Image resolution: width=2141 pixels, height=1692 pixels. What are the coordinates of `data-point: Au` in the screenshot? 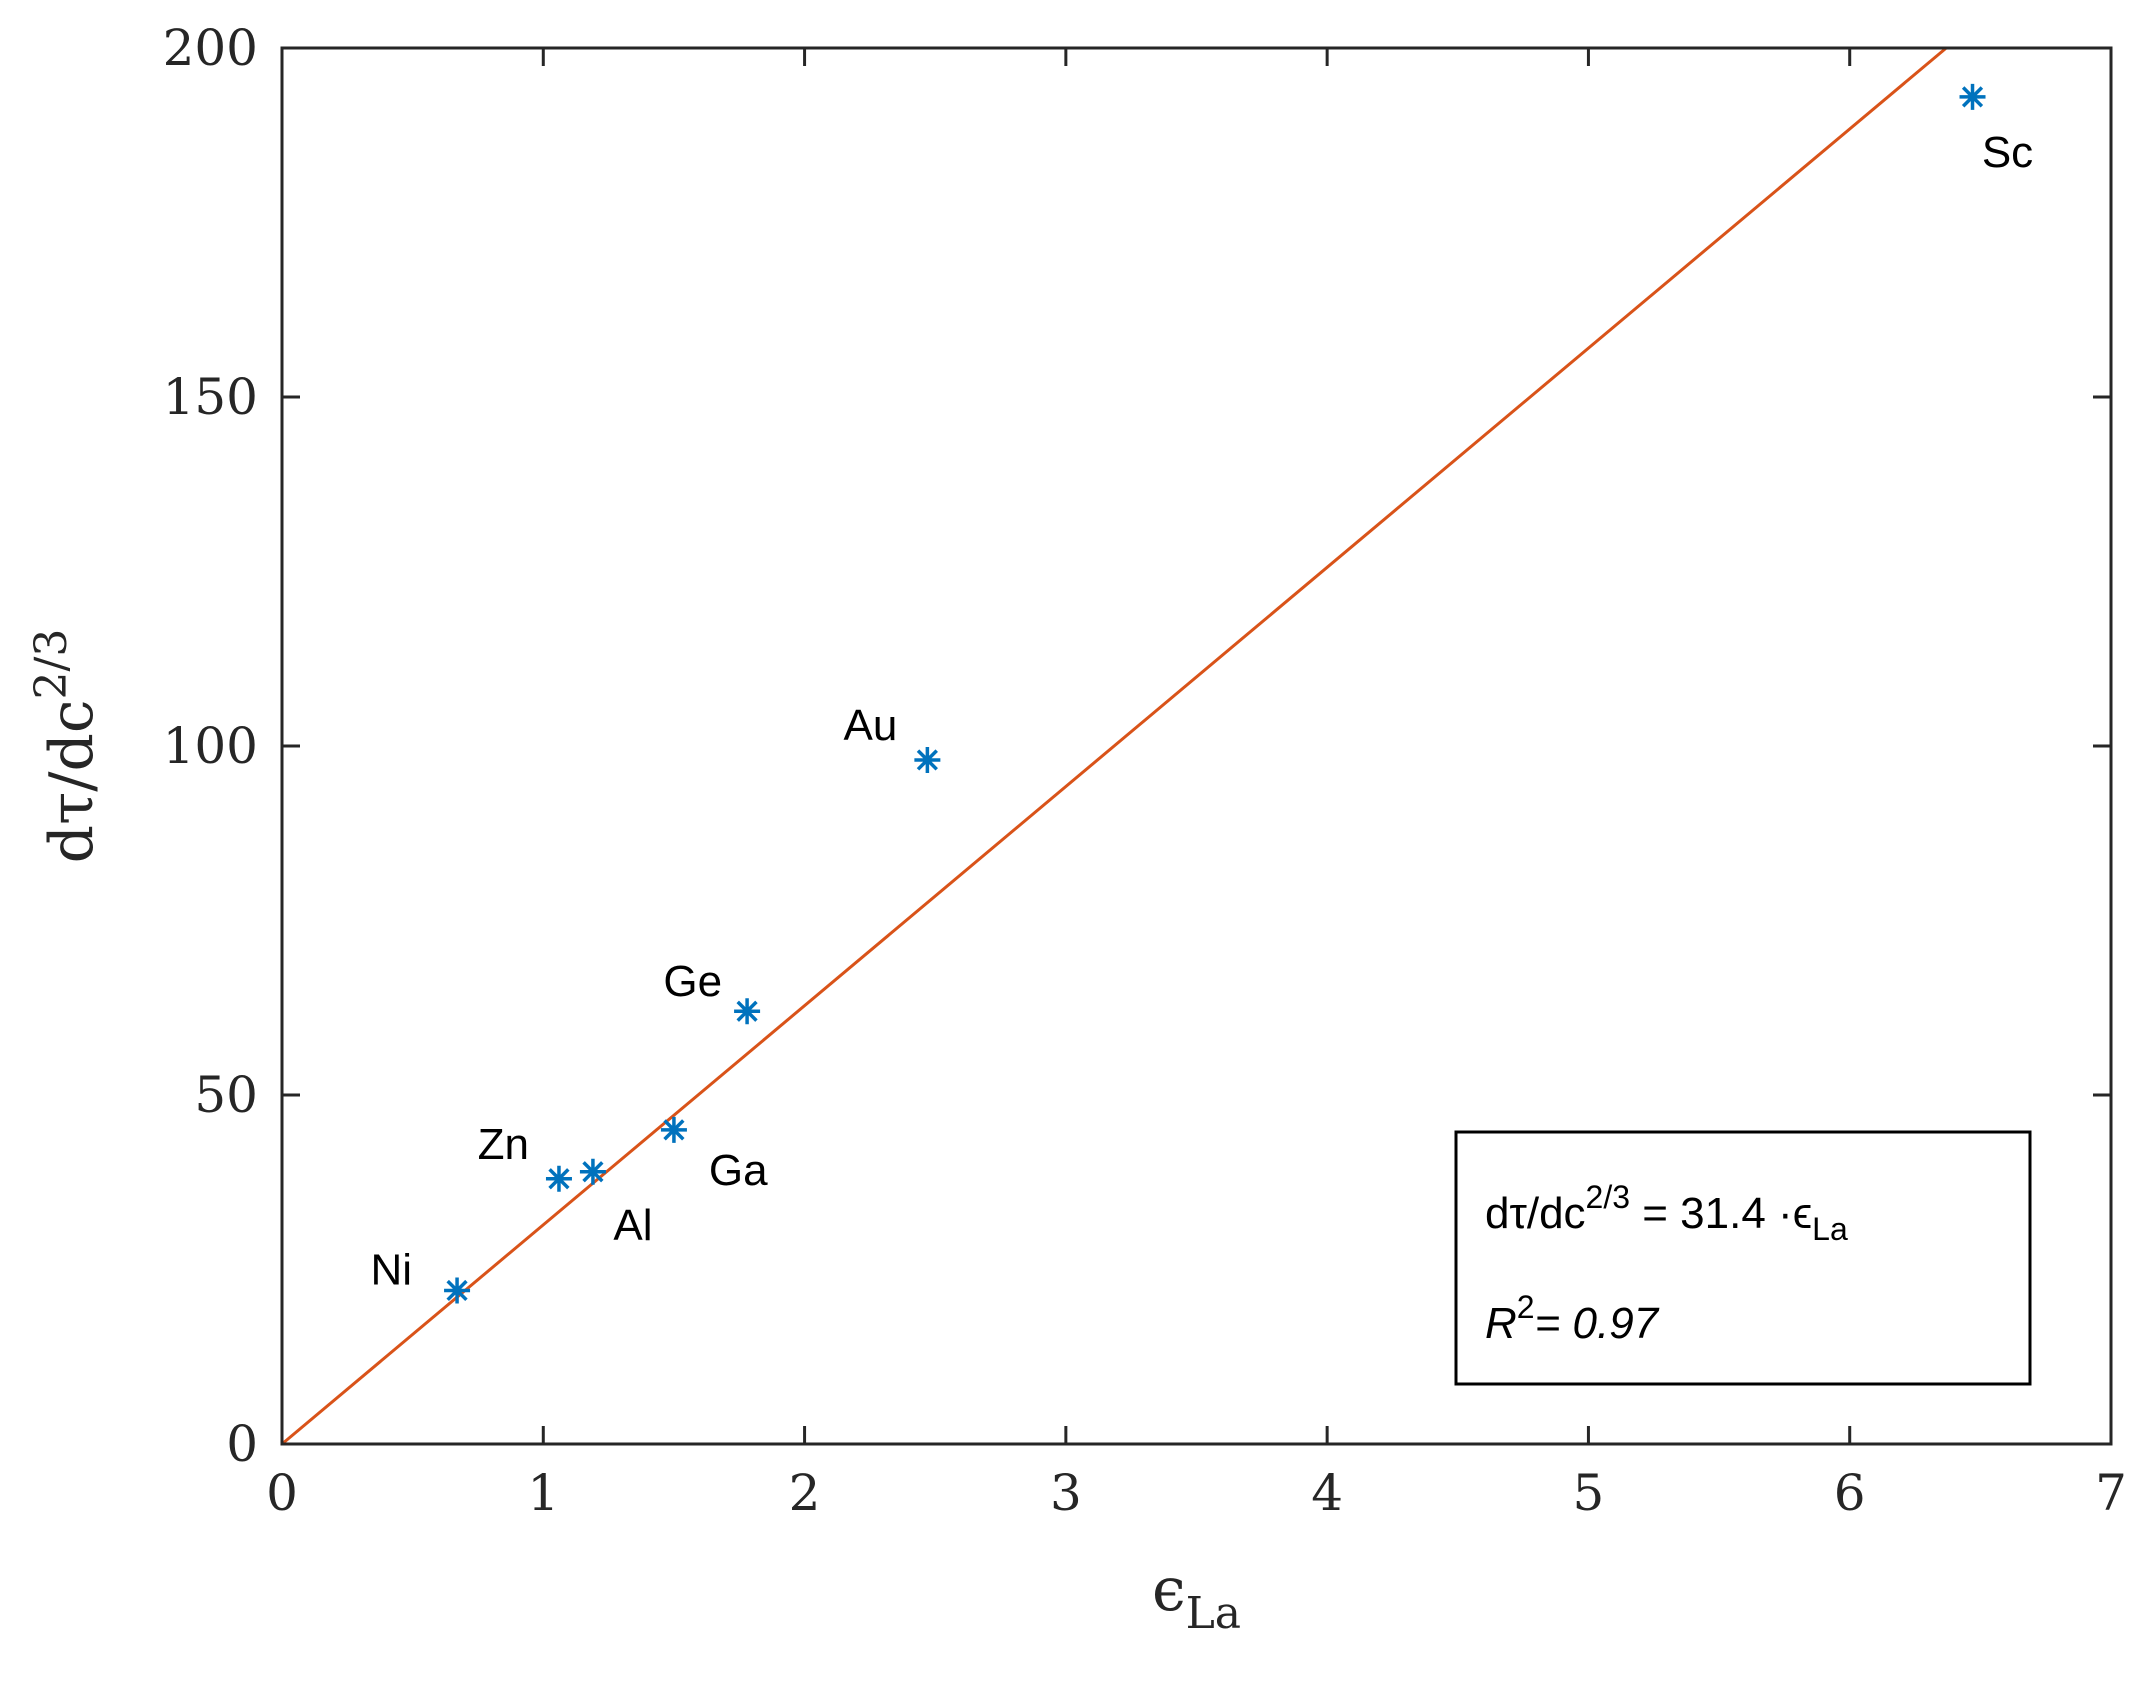 It's located at (892, 737).